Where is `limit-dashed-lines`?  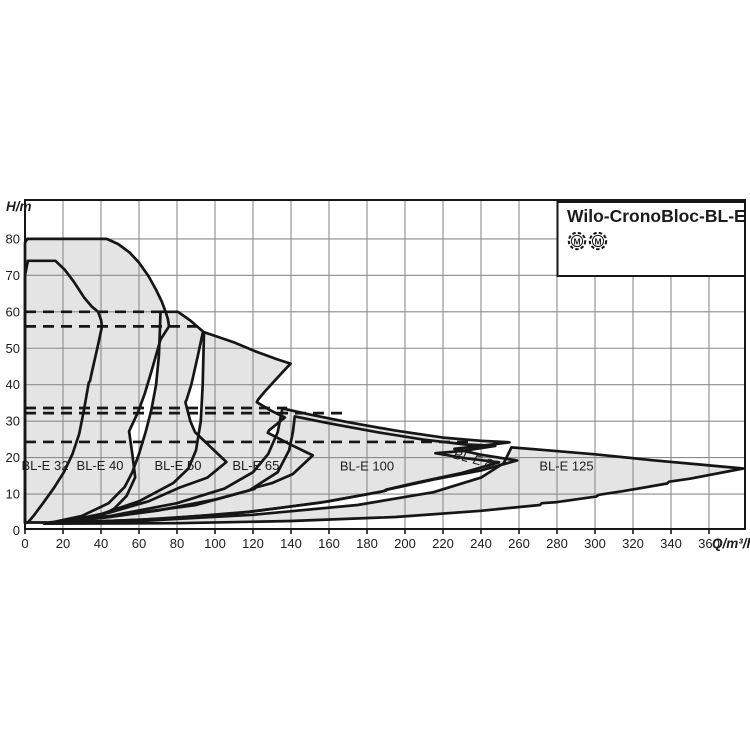 limit-dashed-lines is located at coordinates (247, 377).